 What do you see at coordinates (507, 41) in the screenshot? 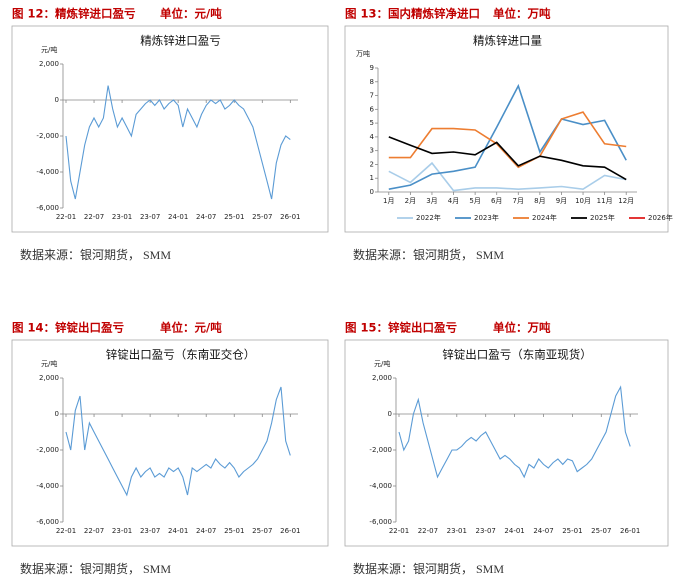
I see `chart-title: 精炼锌进口量` at bounding box center [507, 41].